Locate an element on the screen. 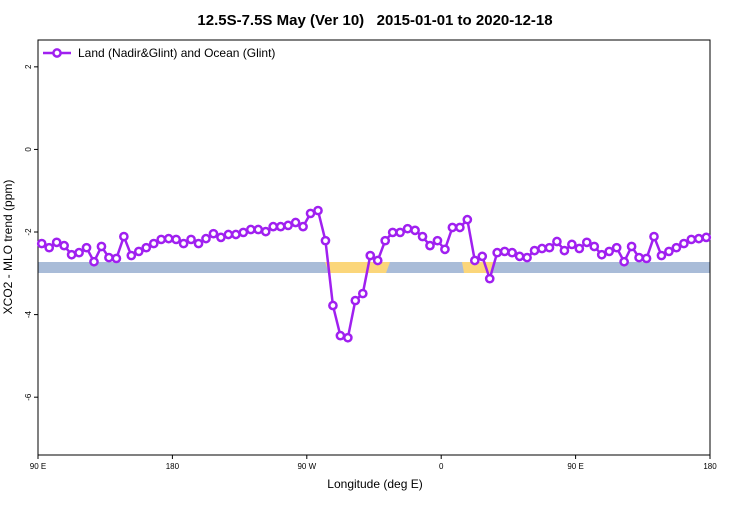  land-ocean-band is located at coordinates (374, 267).